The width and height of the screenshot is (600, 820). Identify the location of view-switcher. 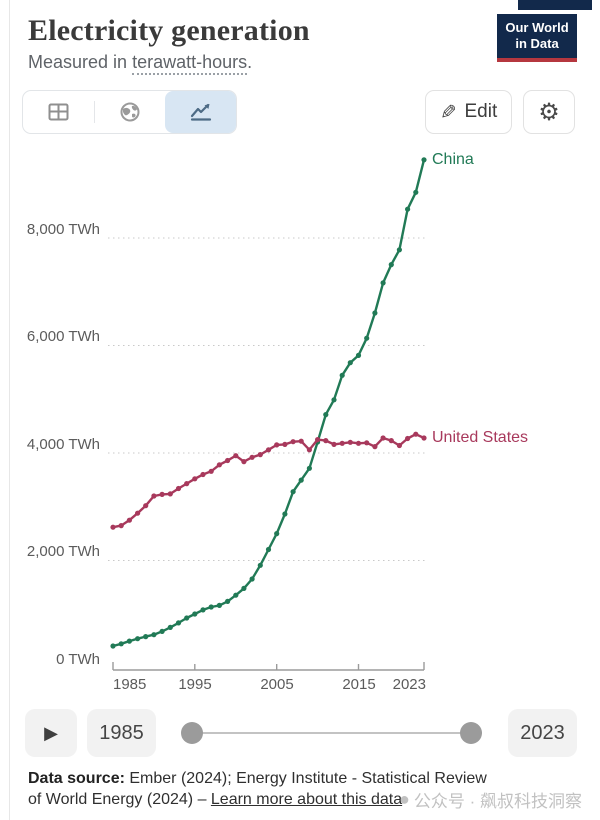
(129, 112).